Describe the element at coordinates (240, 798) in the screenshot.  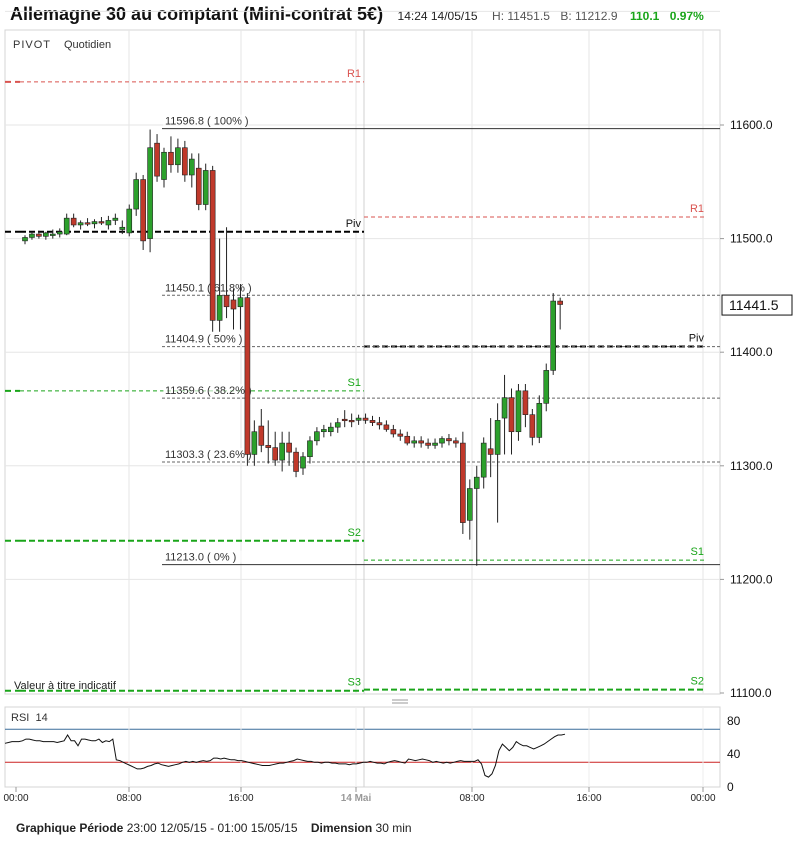
I see `time-tick-label-2: 16:00` at that location.